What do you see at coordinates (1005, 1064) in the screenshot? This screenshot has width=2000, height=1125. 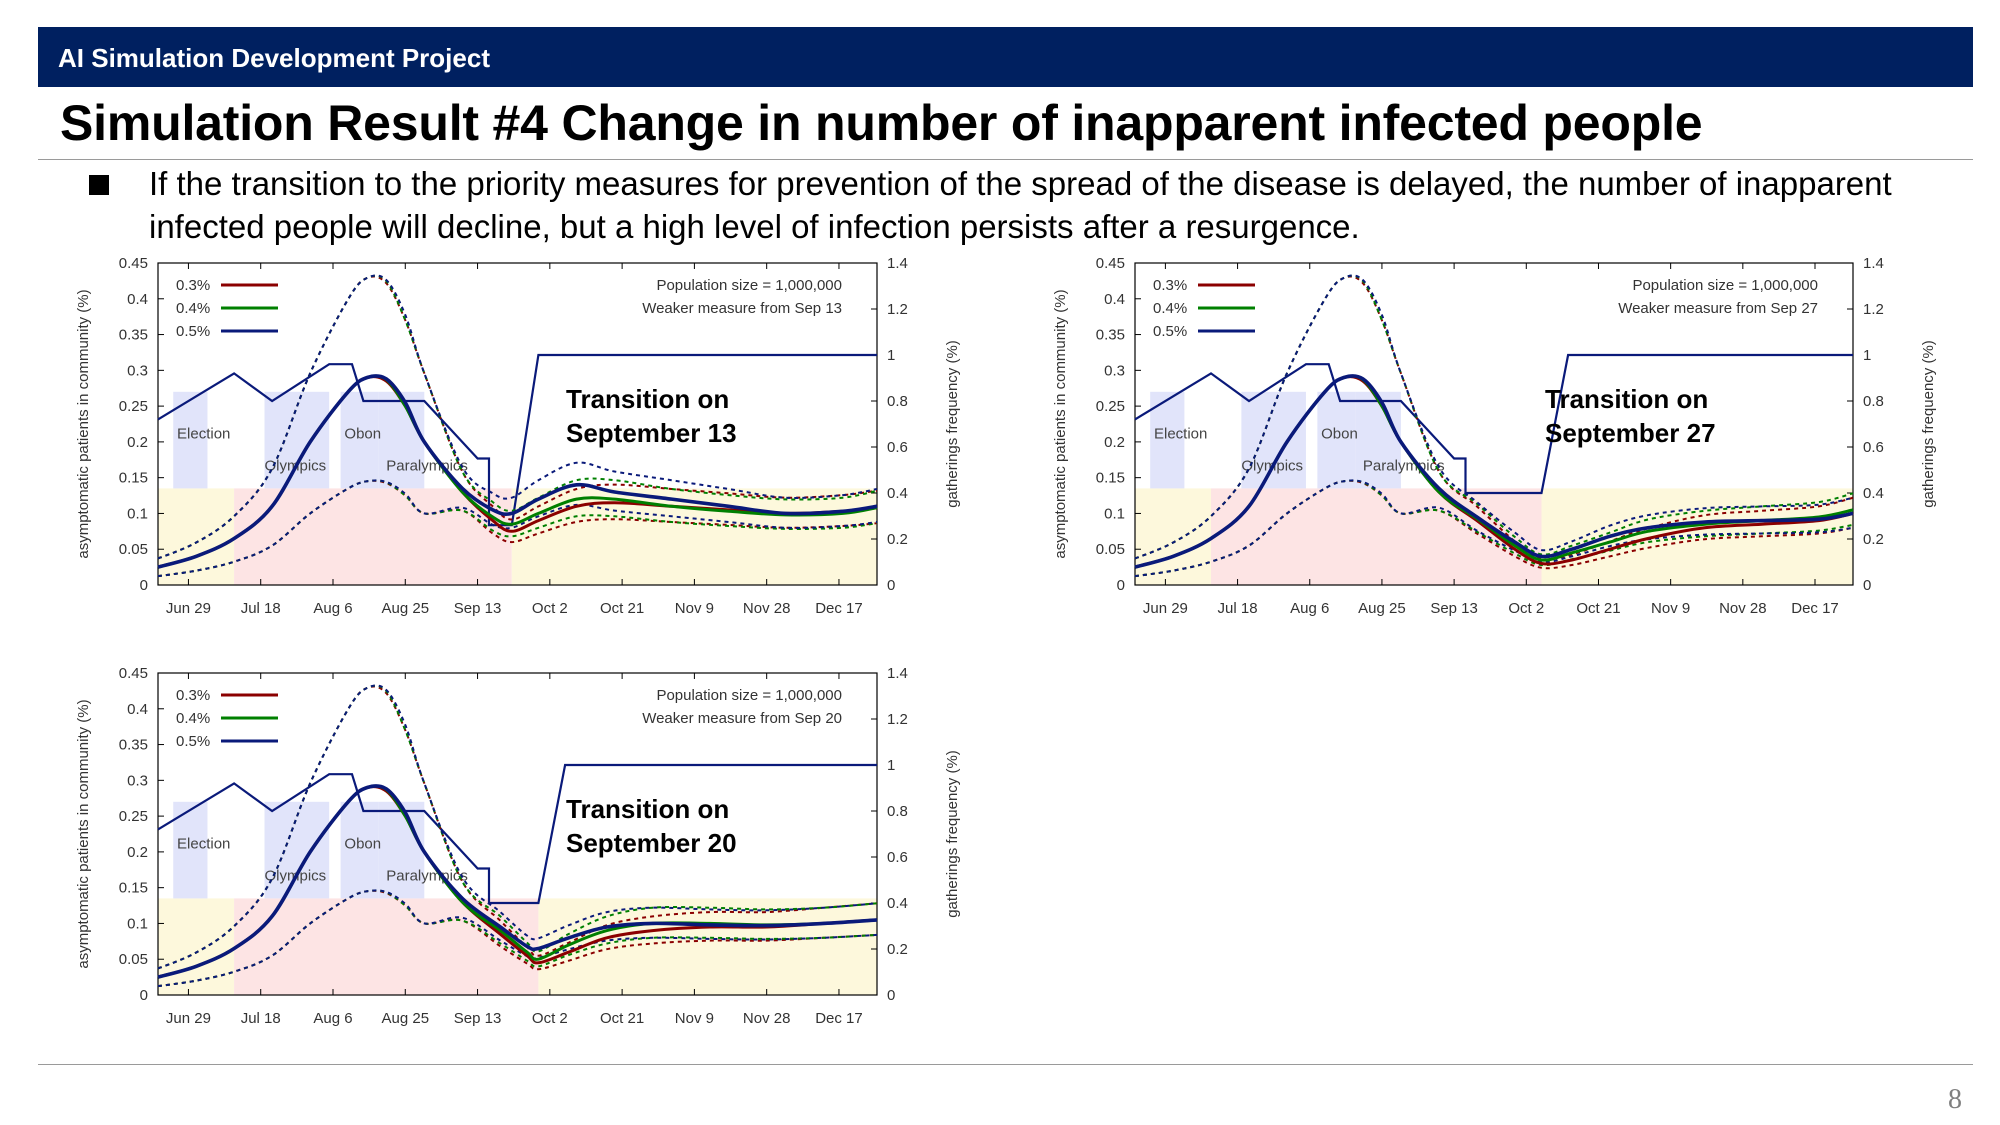 I see `footer-divider` at bounding box center [1005, 1064].